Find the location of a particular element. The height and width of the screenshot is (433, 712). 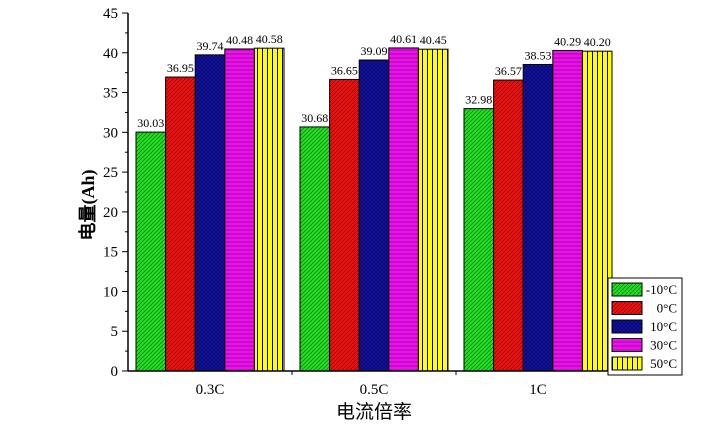

x-tick-label: 0.5C is located at coordinates (374, 390).